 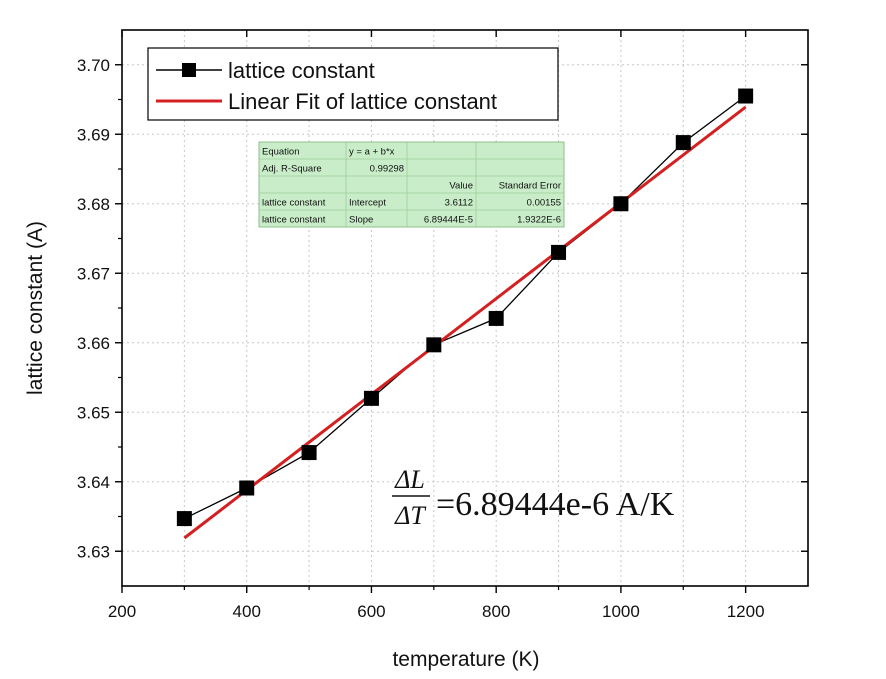 I want to click on y-tick-label: 3.69, so click(x=93, y=134).